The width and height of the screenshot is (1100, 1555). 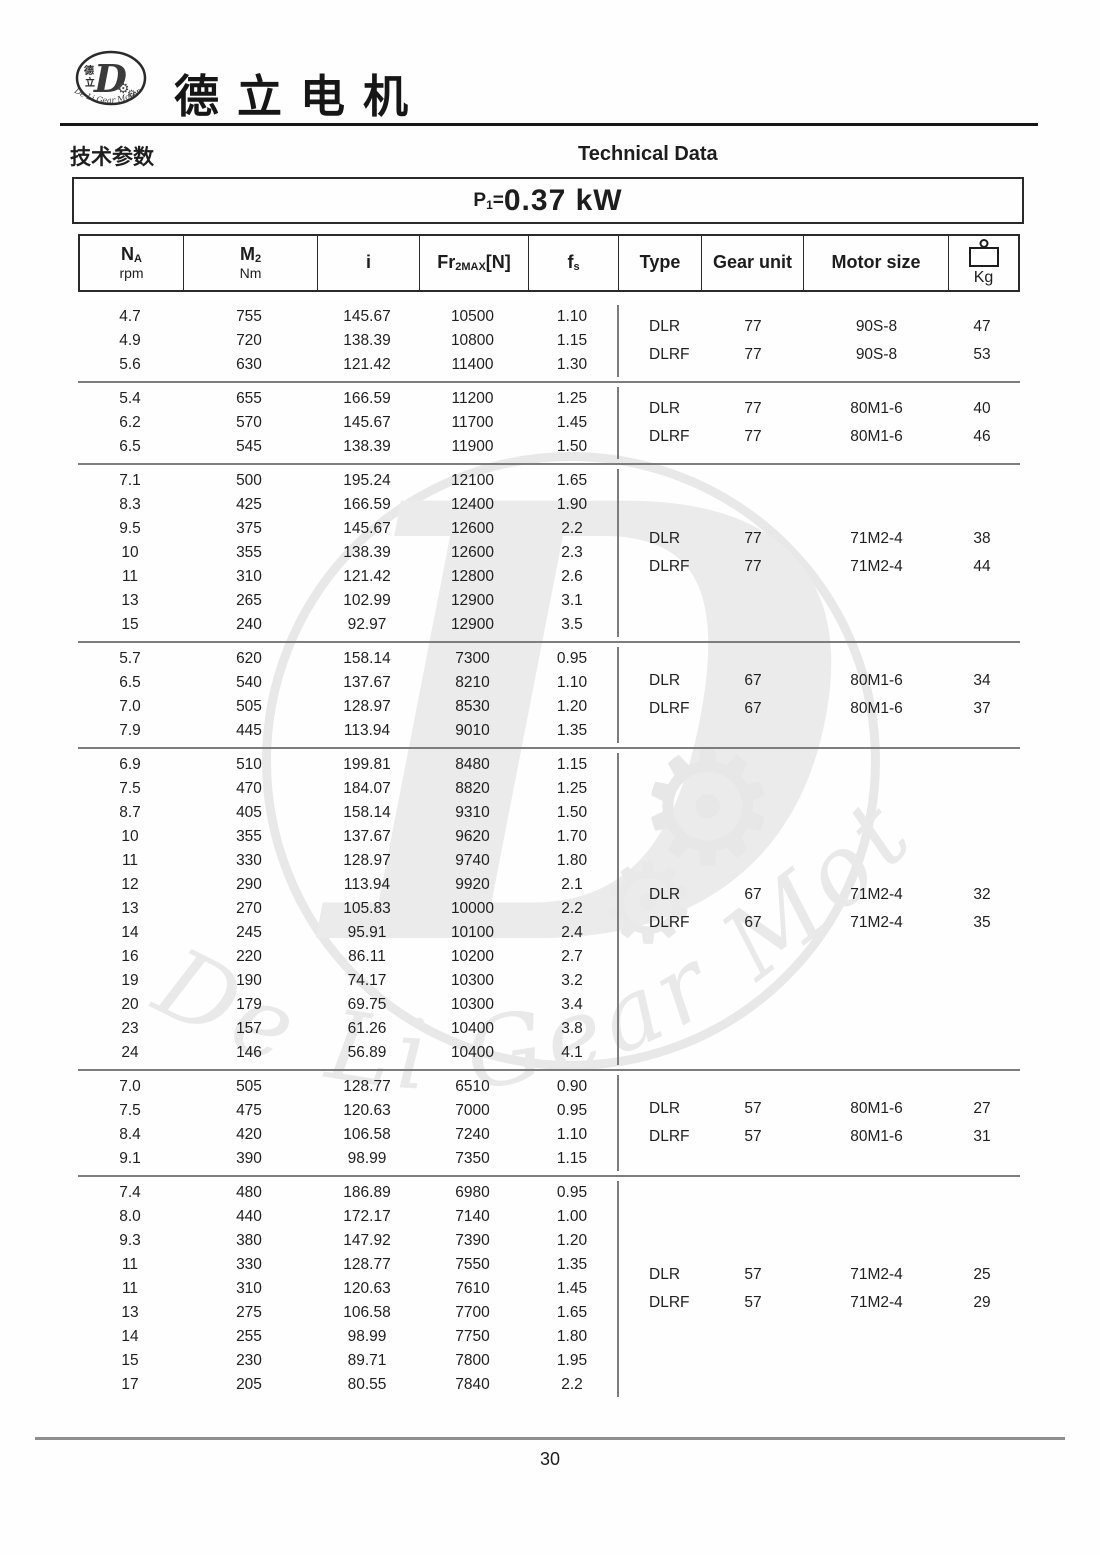 What do you see at coordinates (130, 1052) in the screenshot?
I see `na-value: 24` at bounding box center [130, 1052].